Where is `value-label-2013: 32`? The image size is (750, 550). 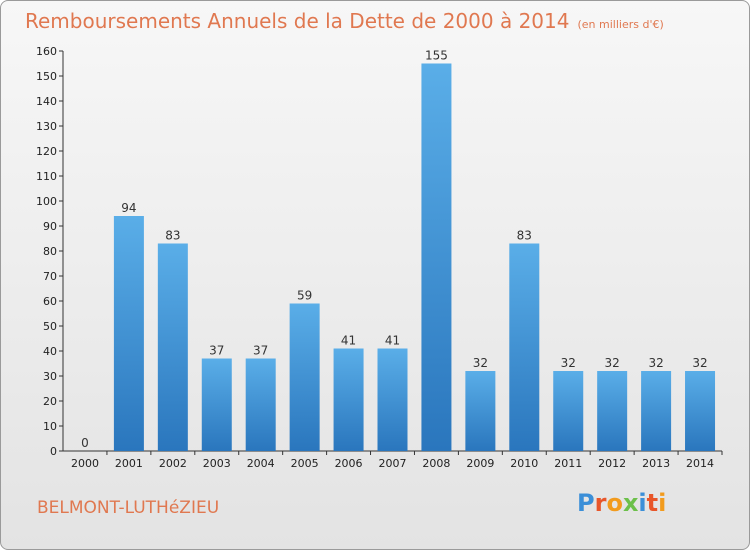
value-label-2013: 32 is located at coordinates (655, 363).